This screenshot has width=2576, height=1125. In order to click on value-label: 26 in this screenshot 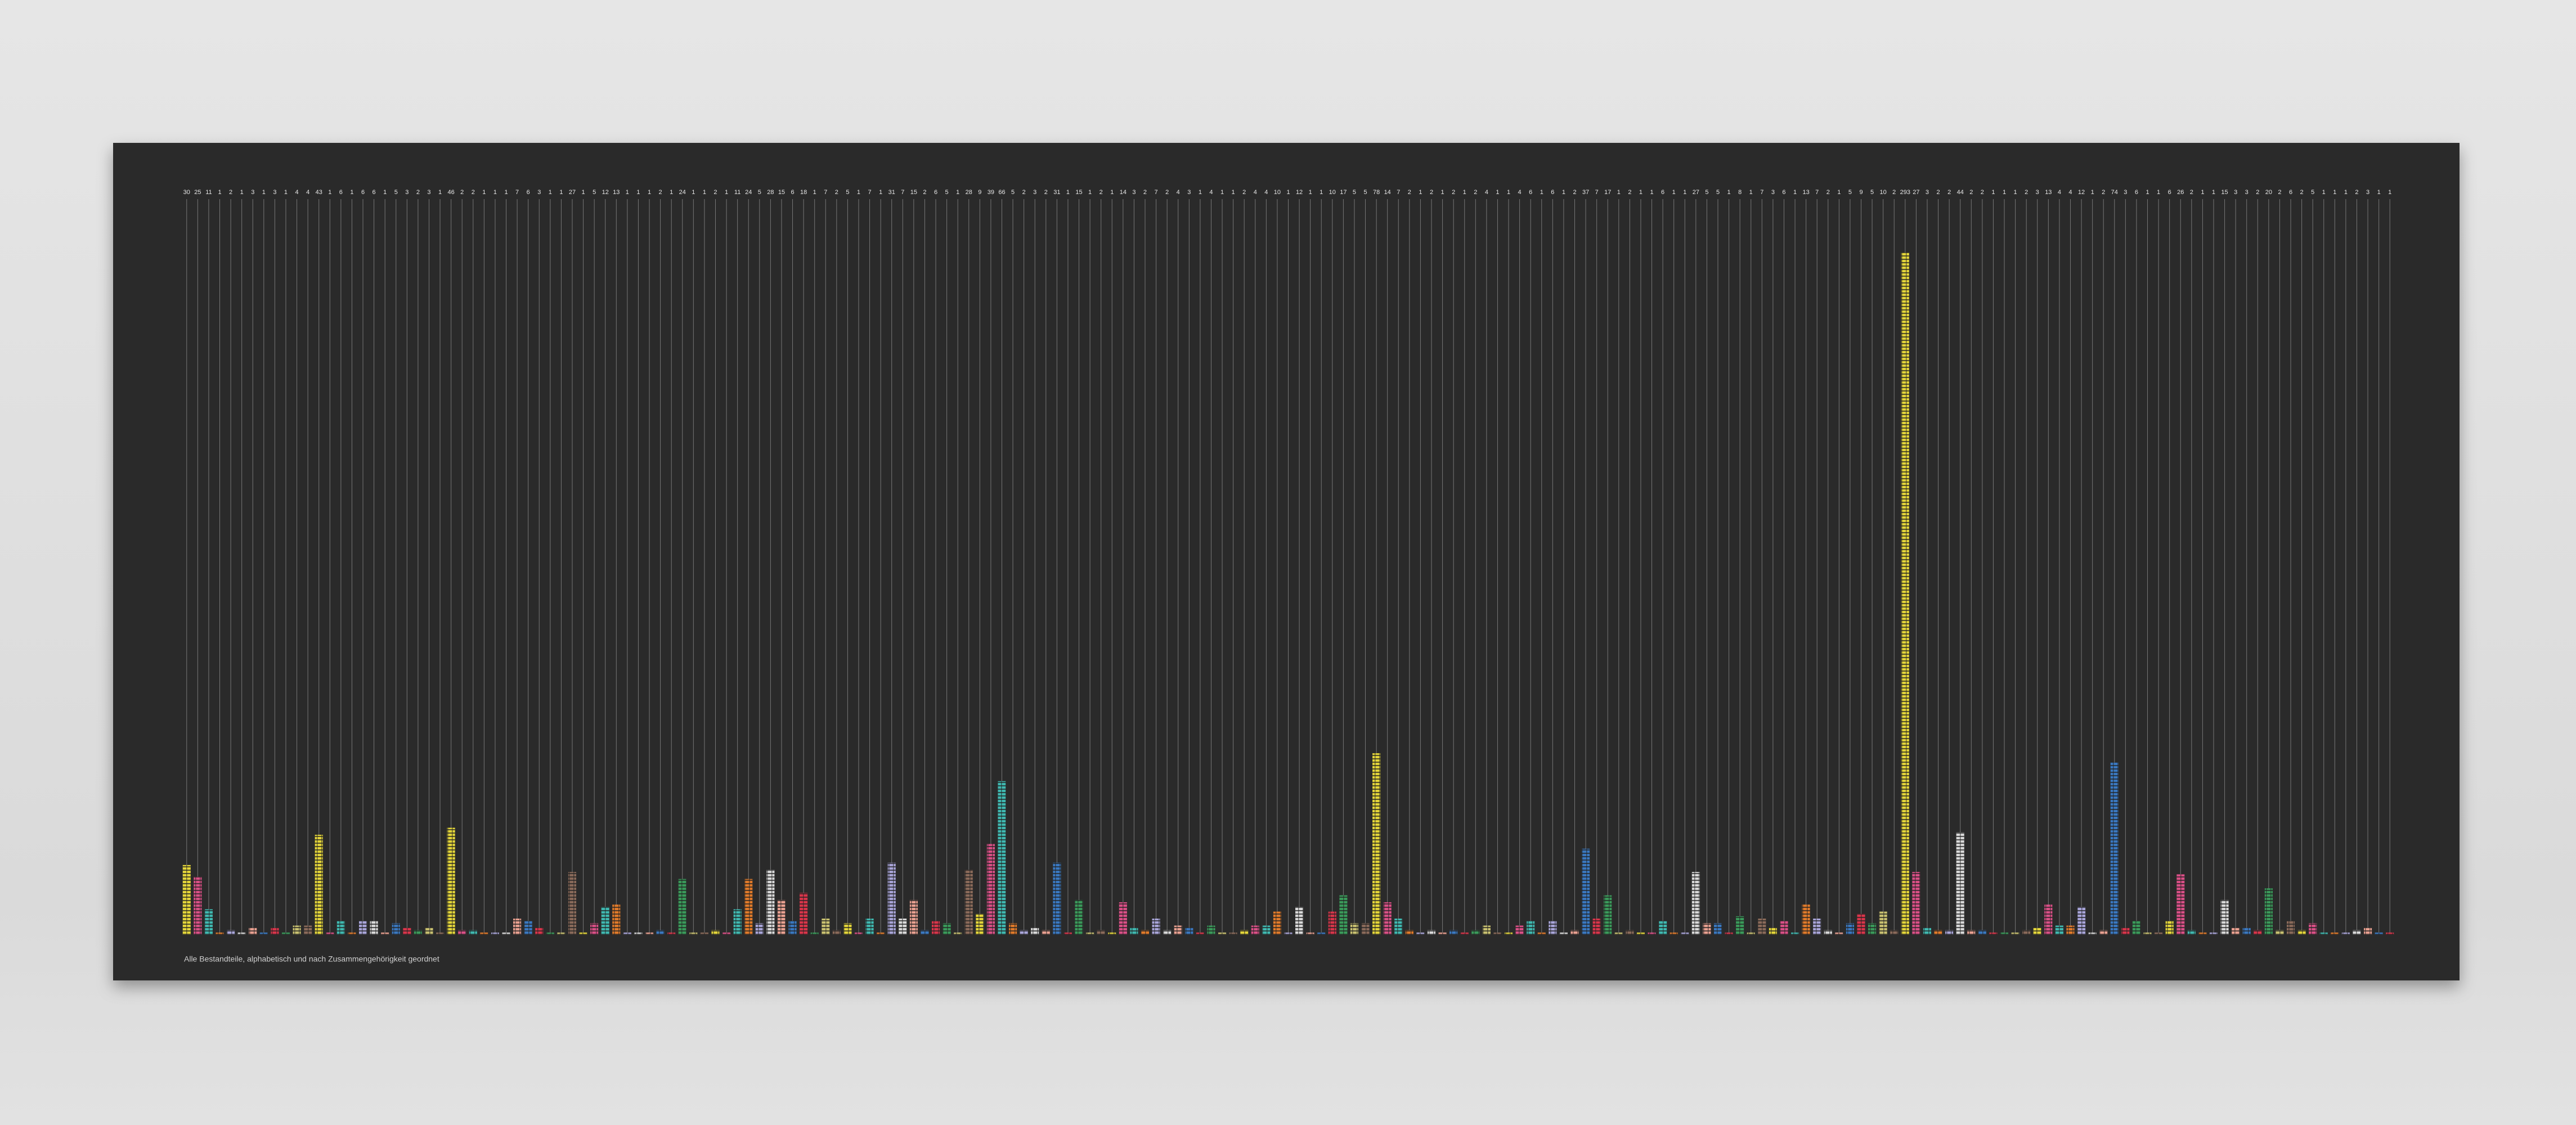, I will do `click(2180, 192)`.